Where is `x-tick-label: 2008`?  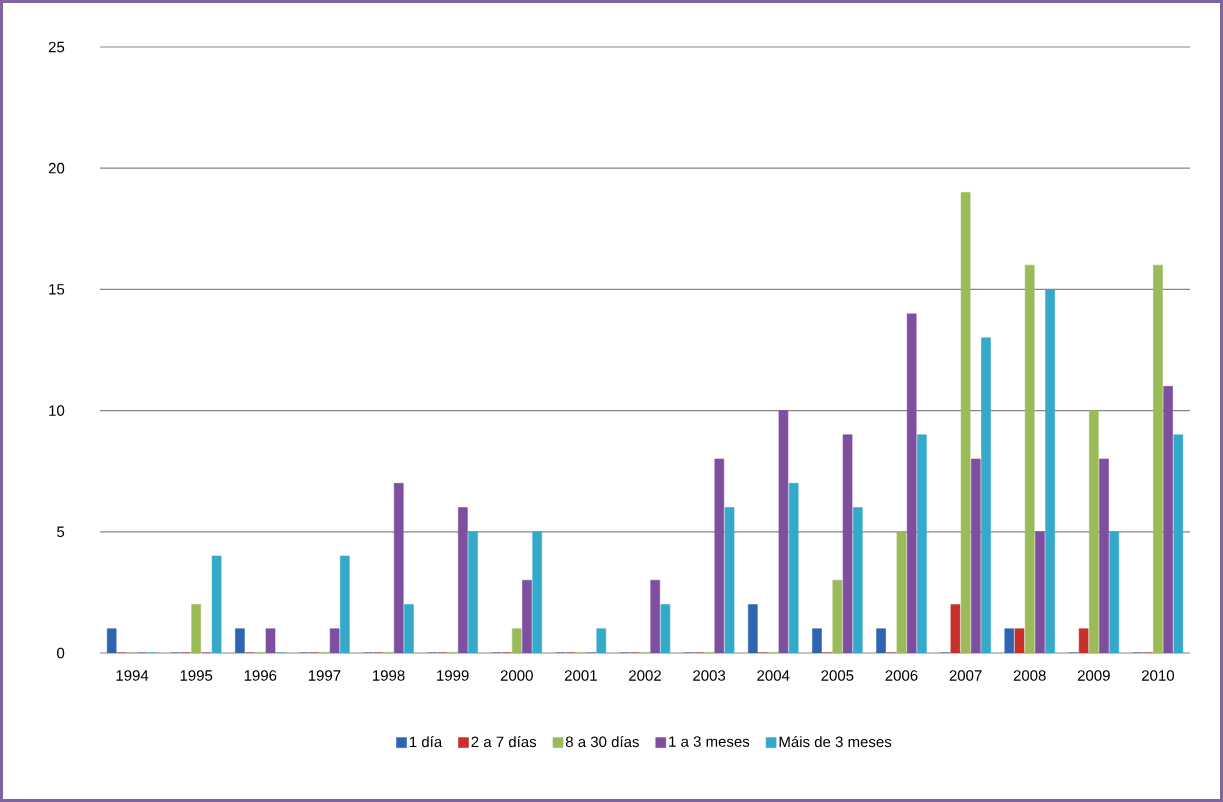
x-tick-label: 2008 is located at coordinates (1029, 675).